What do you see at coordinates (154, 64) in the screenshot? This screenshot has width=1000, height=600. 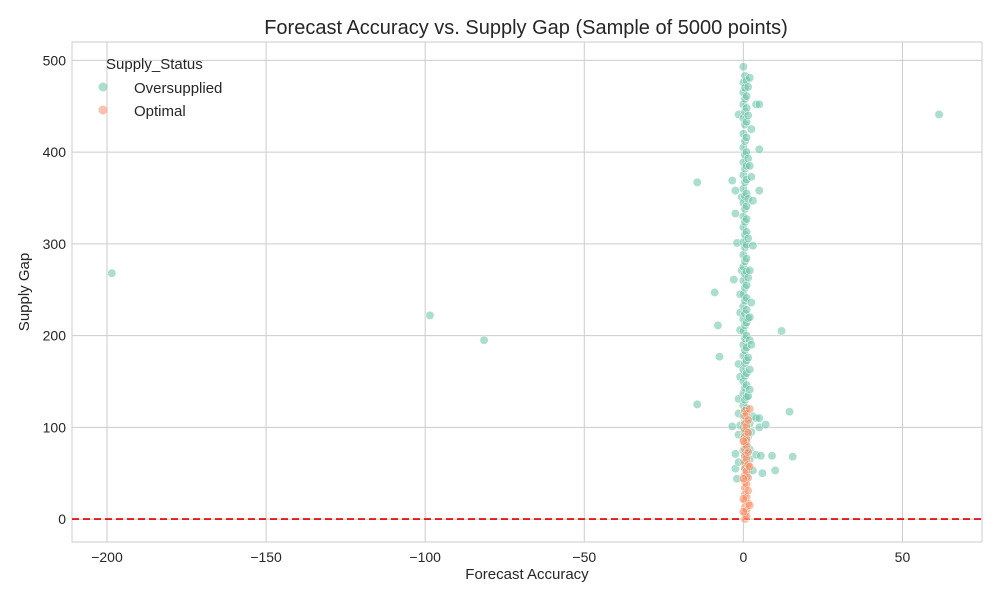 I see `legend-title: Supply_Status` at bounding box center [154, 64].